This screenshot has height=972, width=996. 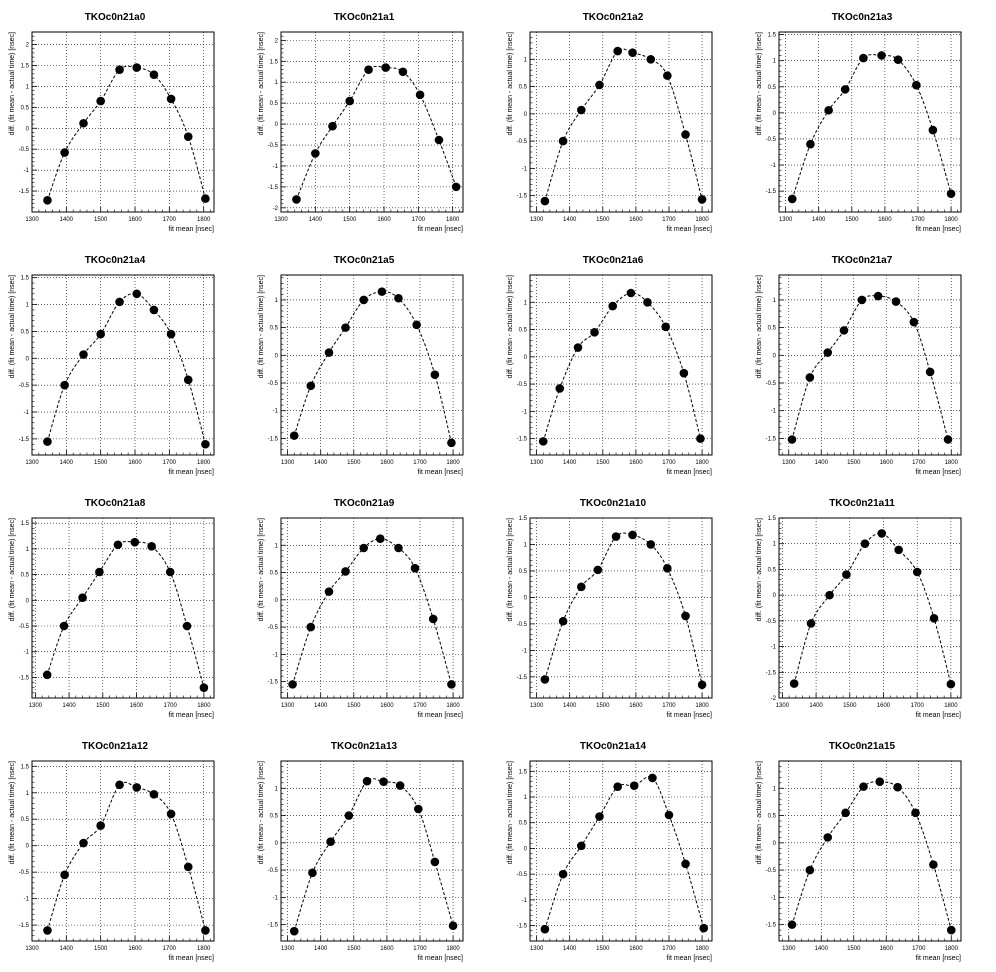 What do you see at coordinates (276, 209) in the screenshot?
I see `y-tick-label: -2` at bounding box center [276, 209].